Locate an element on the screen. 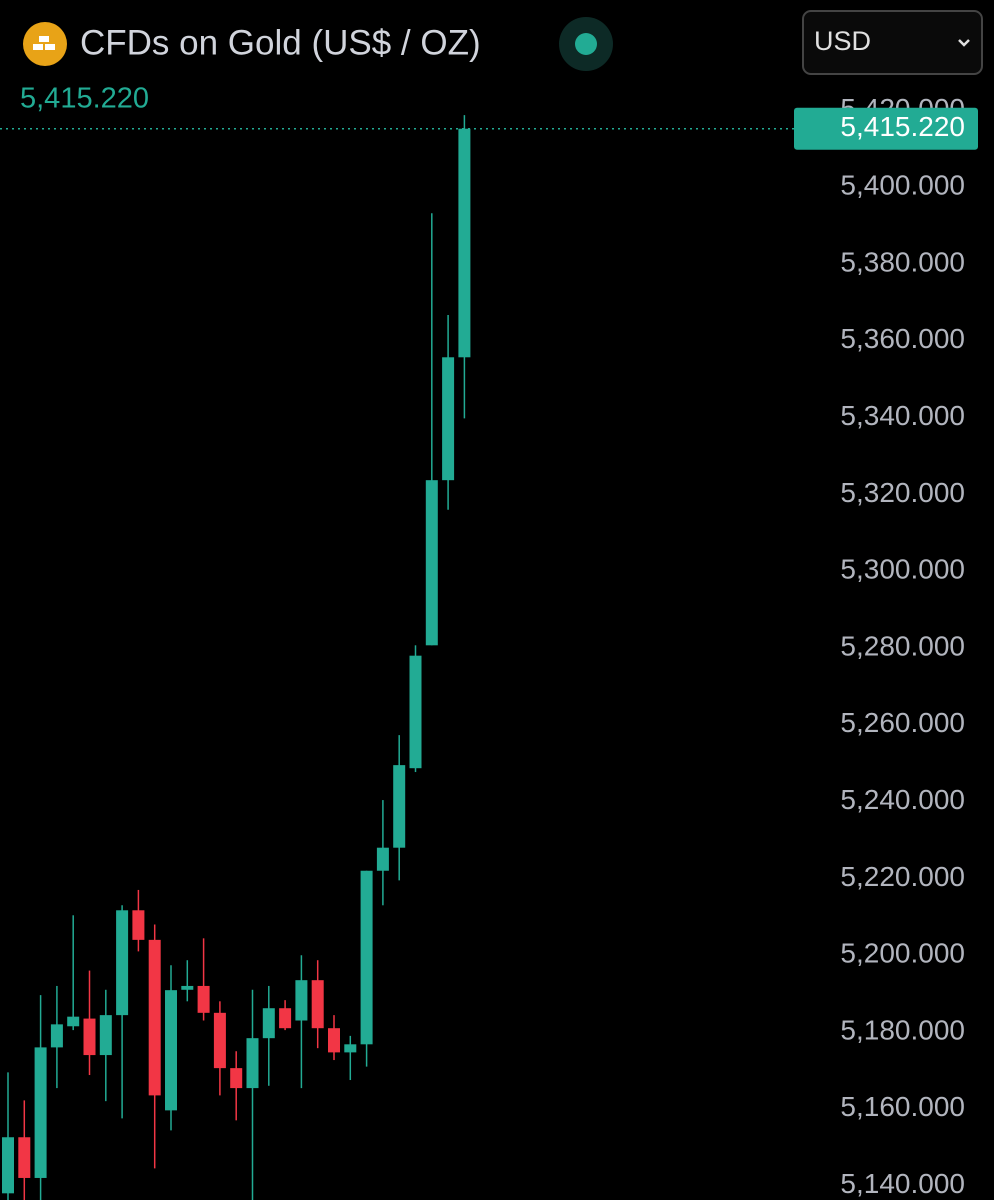 The width and height of the screenshot is (994, 1200). last-price-label: 5,415.220 is located at coordinates (902, 126).